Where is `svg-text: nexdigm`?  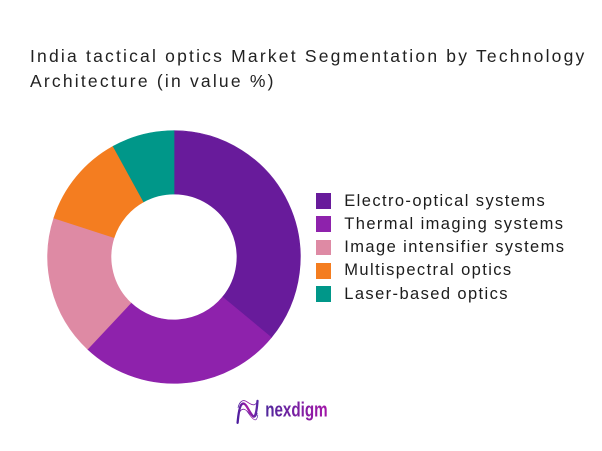 svg-text: nexdigm is located at coordinates (296, 411).